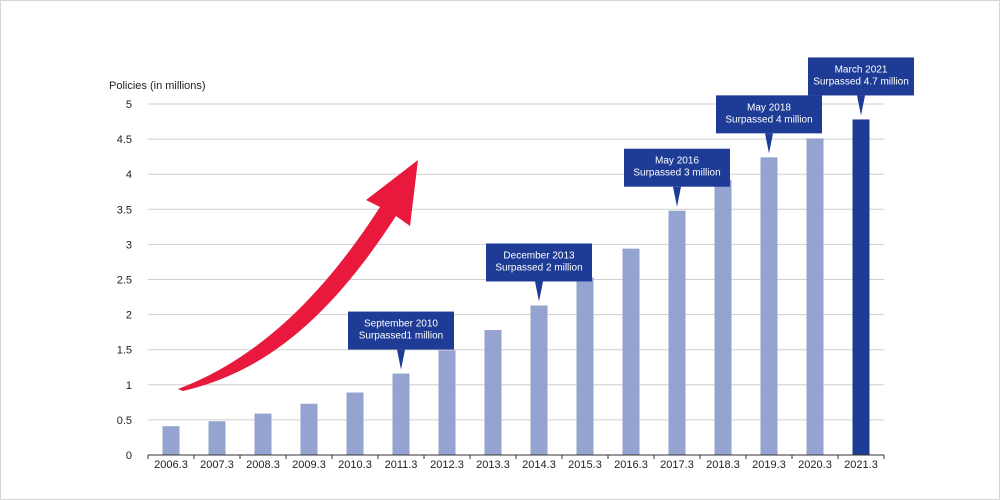 Image resolution: width=1000 pixels, height=500 pixels. I want to click on y-tick-label: 2.5, so click(124, 281).